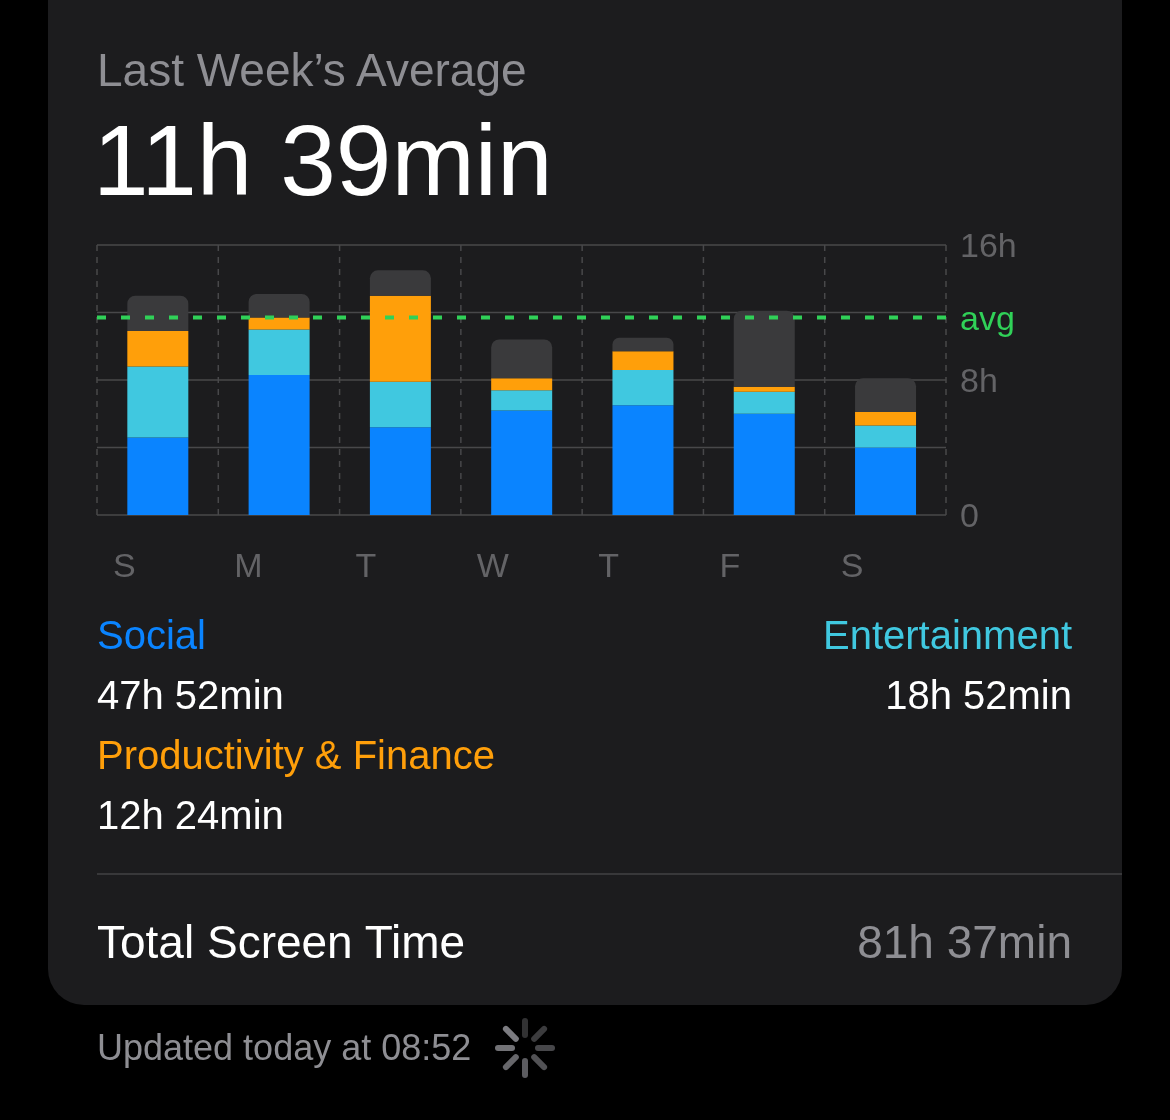 This screenshot has height=1120, width=1170. What do you see at coordinates (978, 695) in the screenshot?
I see `text: 18h 52min` at bounding box center [978, 695].